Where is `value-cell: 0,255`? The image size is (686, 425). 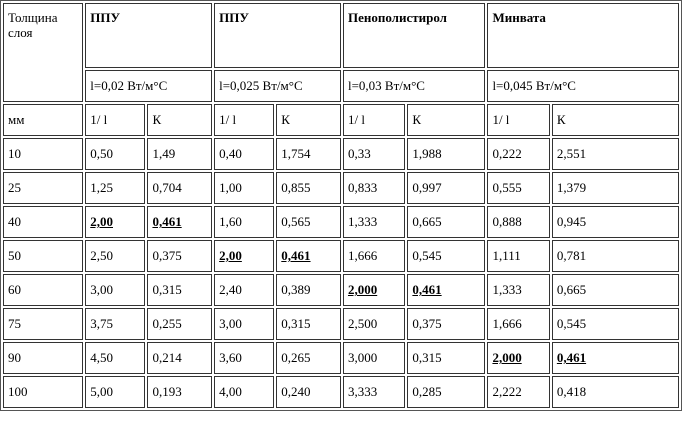
value-cell: 0,255 is located at coordinates (180, 324).